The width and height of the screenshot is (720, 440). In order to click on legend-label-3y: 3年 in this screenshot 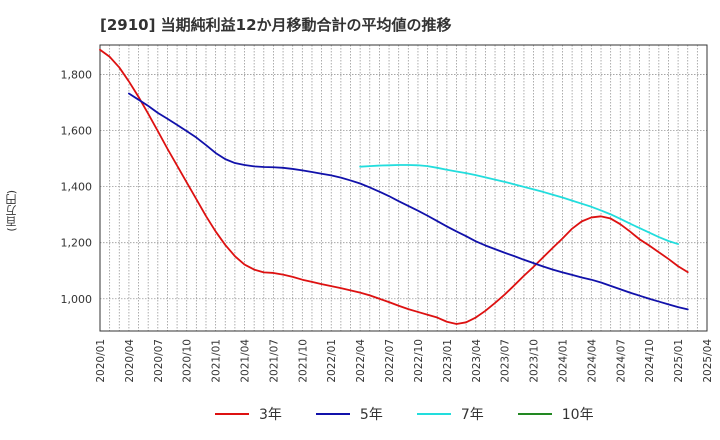, I will do `click(270, 415)`.